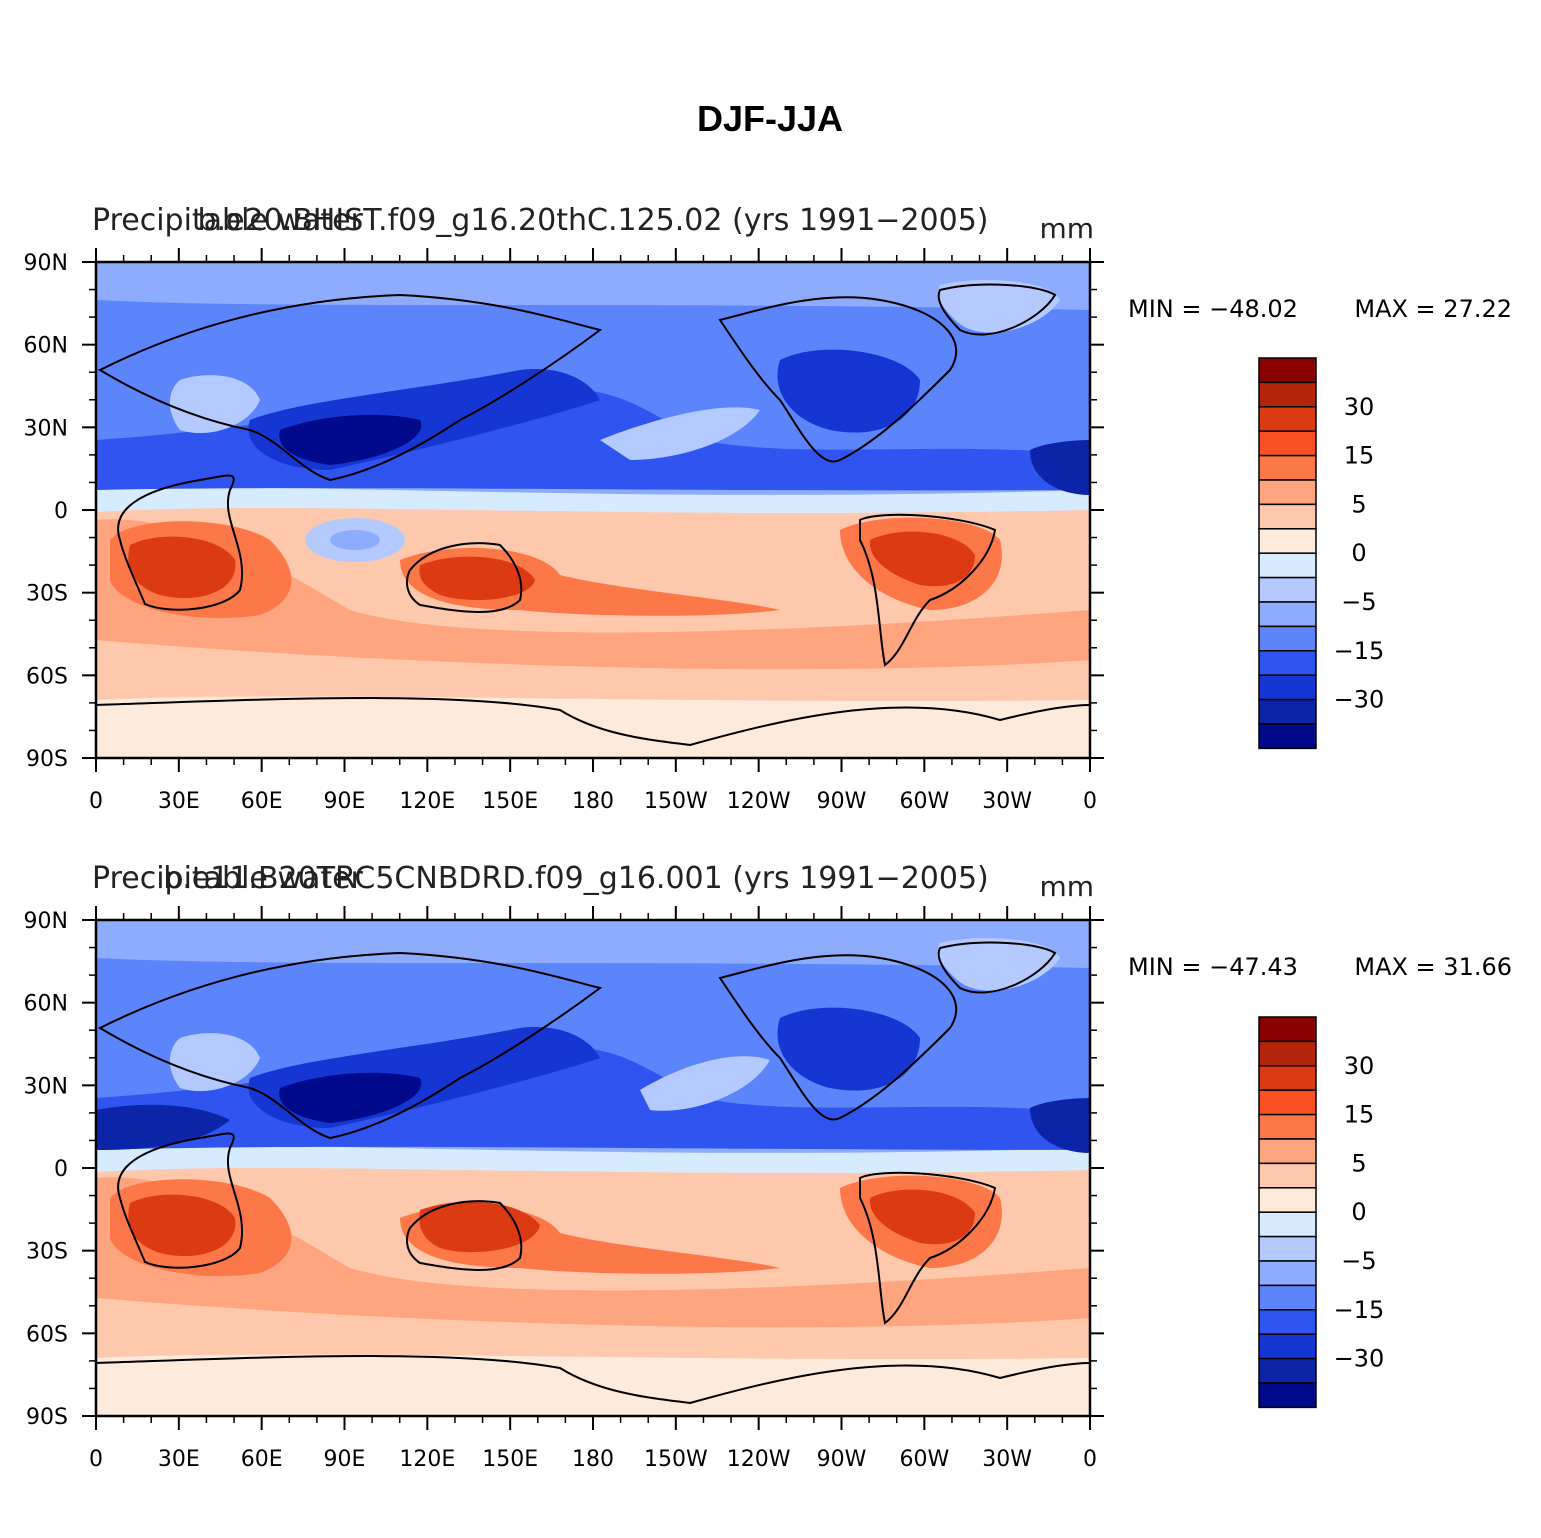  Describe the element at coordinates (179, 801) in the screenshot. I see `x-tick-label: 30E` at that location.